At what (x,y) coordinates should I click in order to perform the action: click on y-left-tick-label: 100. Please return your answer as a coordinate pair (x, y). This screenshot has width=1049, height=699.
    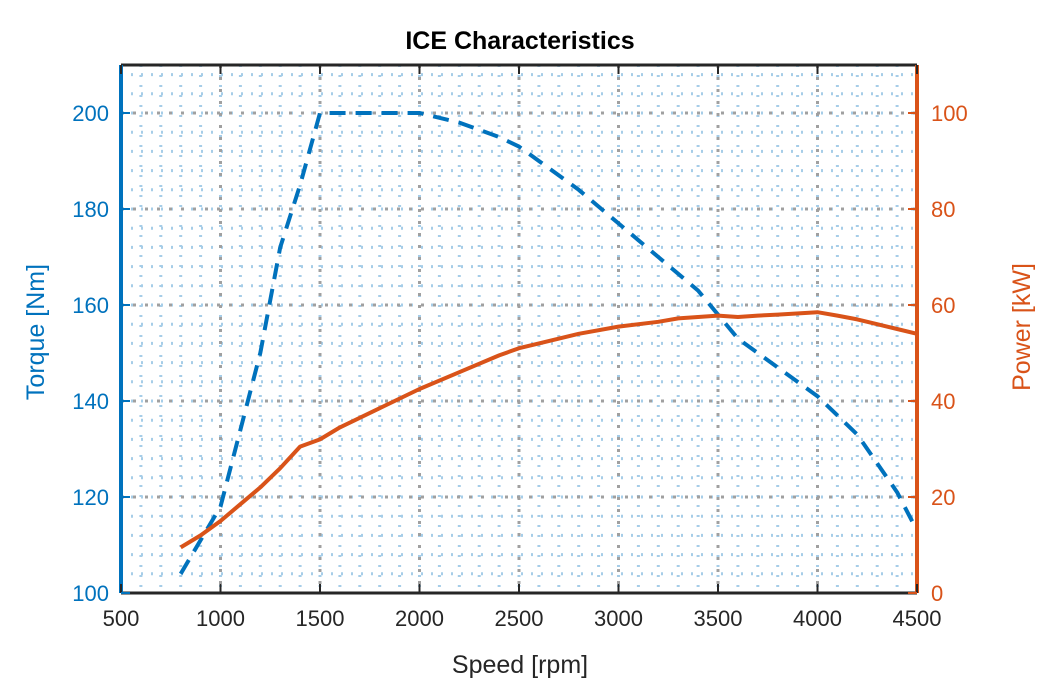
    Looking at the image, I should click on (90, 593).